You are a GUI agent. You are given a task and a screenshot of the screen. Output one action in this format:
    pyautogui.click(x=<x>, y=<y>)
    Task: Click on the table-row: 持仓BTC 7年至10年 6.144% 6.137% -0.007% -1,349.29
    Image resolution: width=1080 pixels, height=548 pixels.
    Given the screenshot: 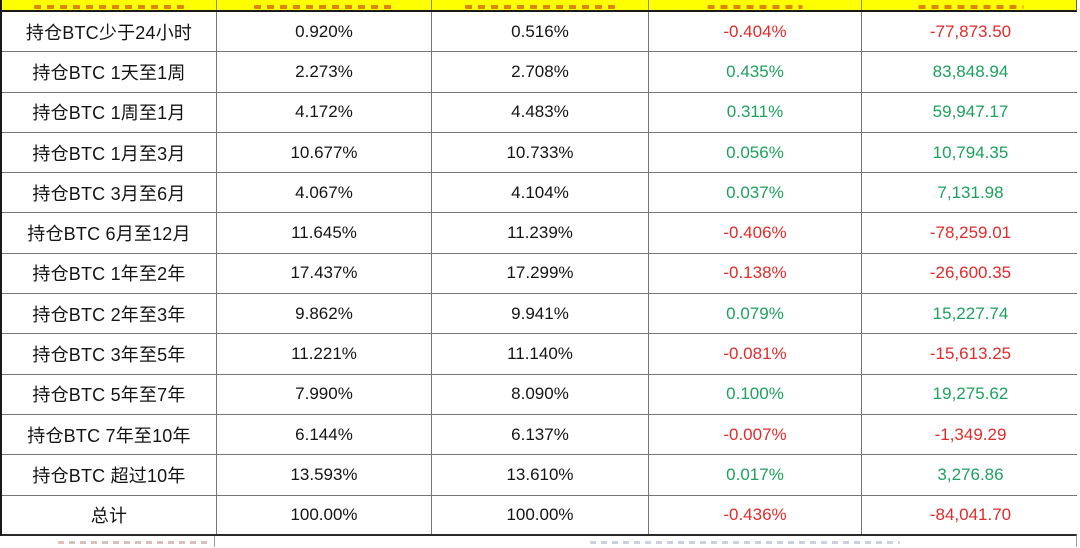 What is the action you would take?
    pyautogui.click(x=540, y=435)
    